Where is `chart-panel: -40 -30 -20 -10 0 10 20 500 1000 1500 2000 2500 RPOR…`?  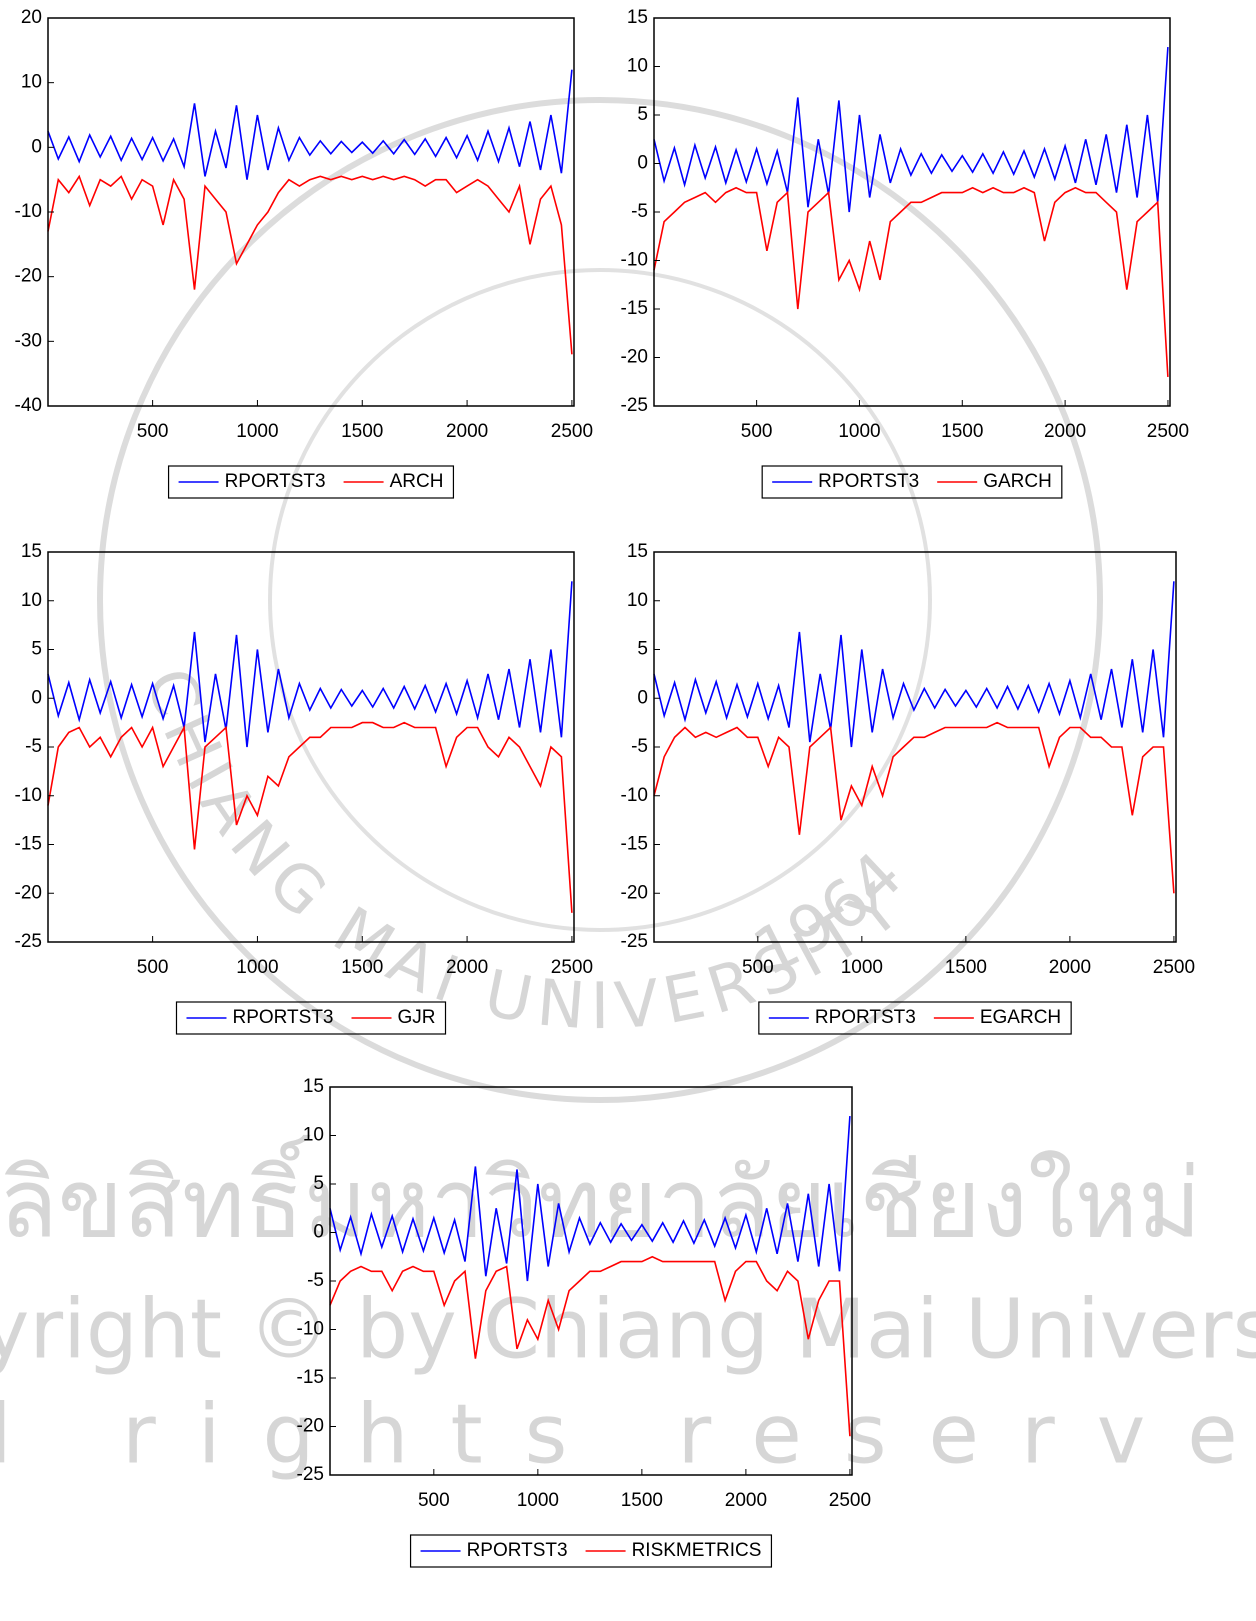
chart-panel: -40 -30 -20 -10 0 10 20 500 1000 1500 2000 2500 RPOR… is located at coordinates (304, 253).